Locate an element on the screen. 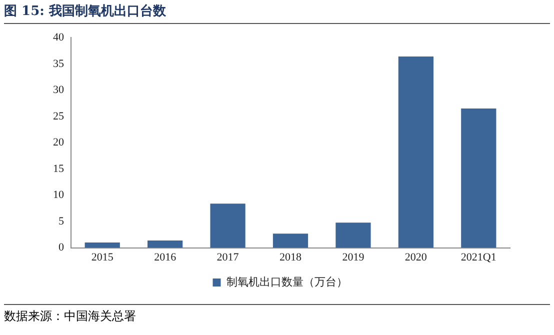 The width and height of the screenshot is (554, 335). y-tick-label: 15 is located at coordinates (58, 168).